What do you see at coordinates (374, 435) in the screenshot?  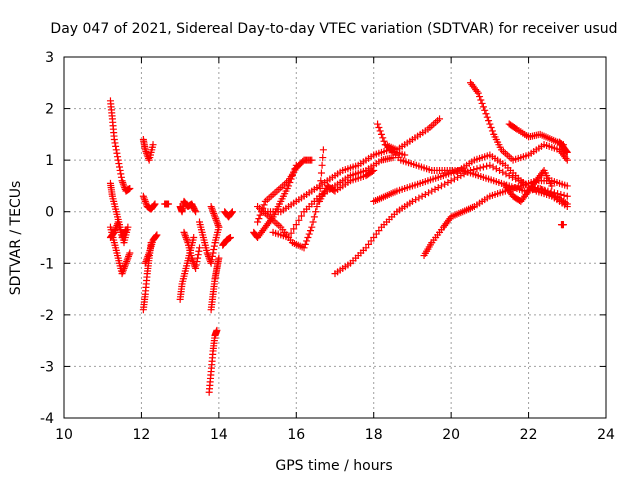 I see `x-tick-label: 18` at bounding box center [374, 435].